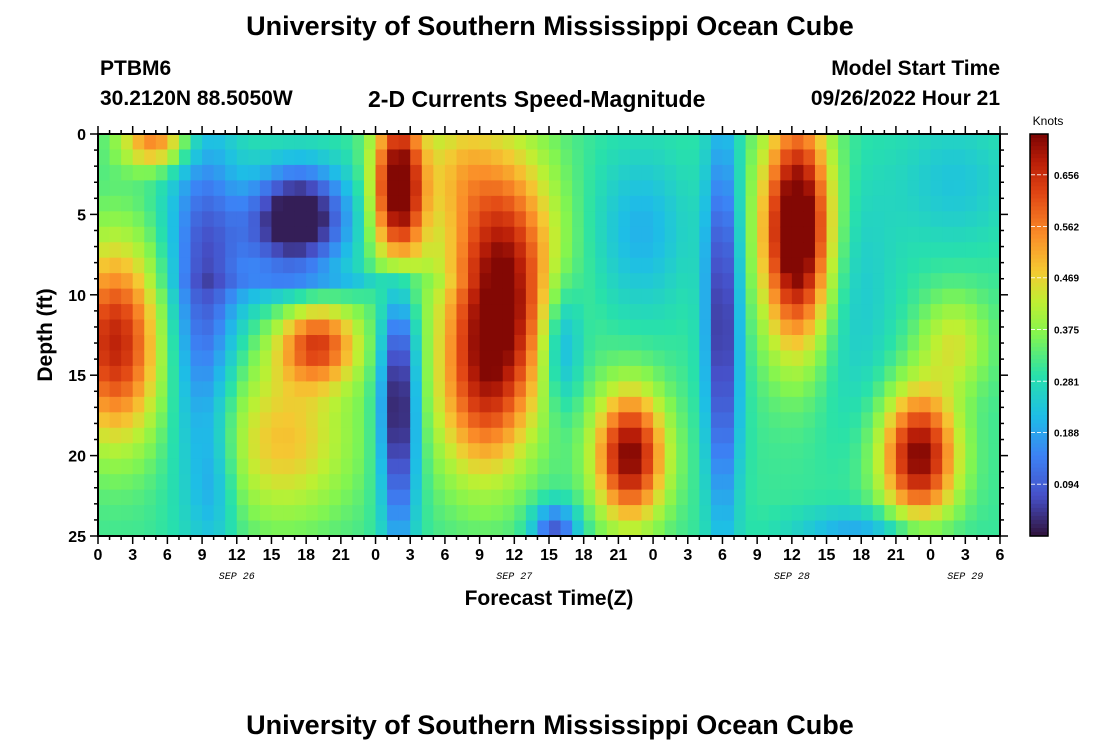 The width and height of the screenshot is (1100, 750). What do you see at coordinates (81, 135) in the screenshot?
I see `y-tick-label: 0` at bounding box center [81, 135].